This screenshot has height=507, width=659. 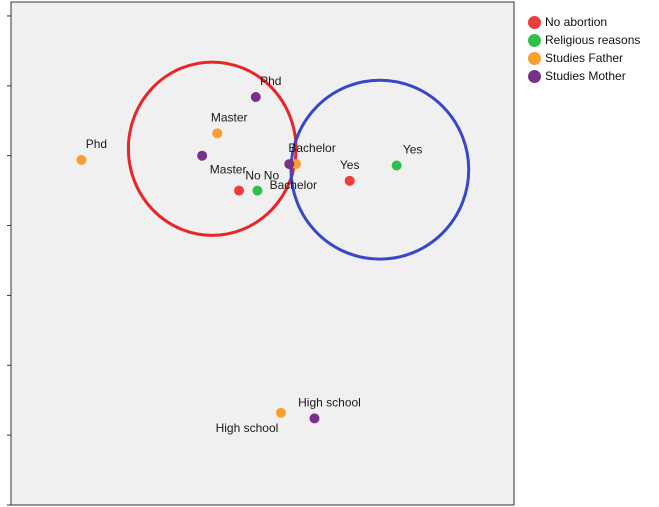 I want to click on legend-item: Studies Mother, so click(x=584, y=76).